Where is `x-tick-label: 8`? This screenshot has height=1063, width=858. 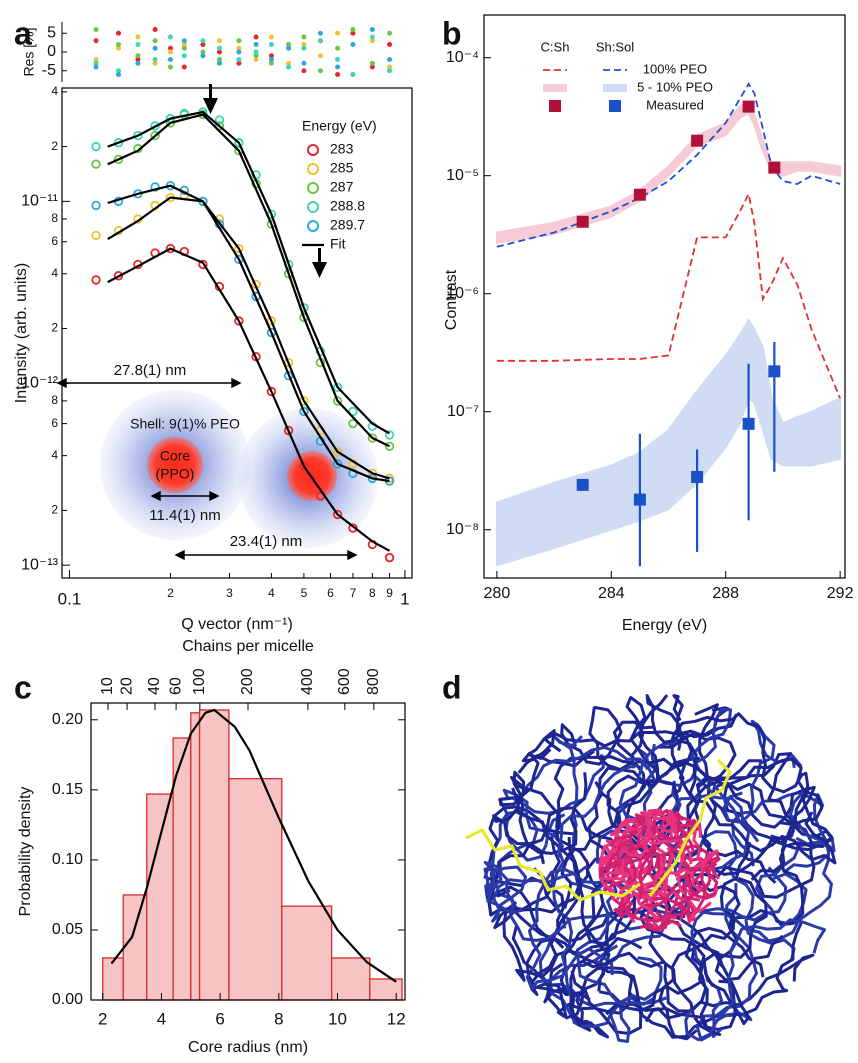 x-tick-label: 8 is located at coordinates (278, 1018).